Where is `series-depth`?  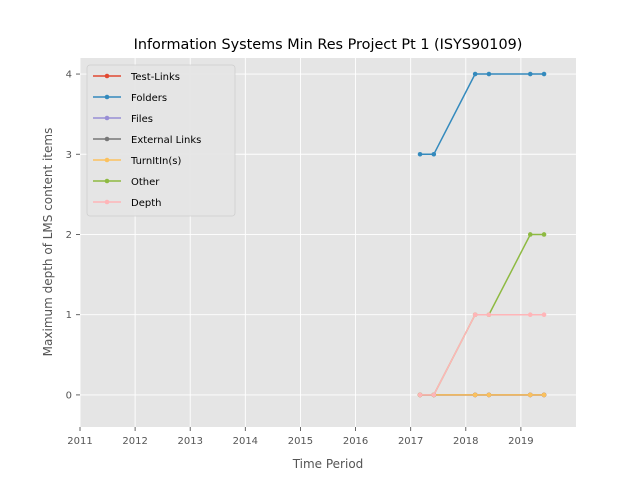
series-depth is located at coordinates (482, 355).